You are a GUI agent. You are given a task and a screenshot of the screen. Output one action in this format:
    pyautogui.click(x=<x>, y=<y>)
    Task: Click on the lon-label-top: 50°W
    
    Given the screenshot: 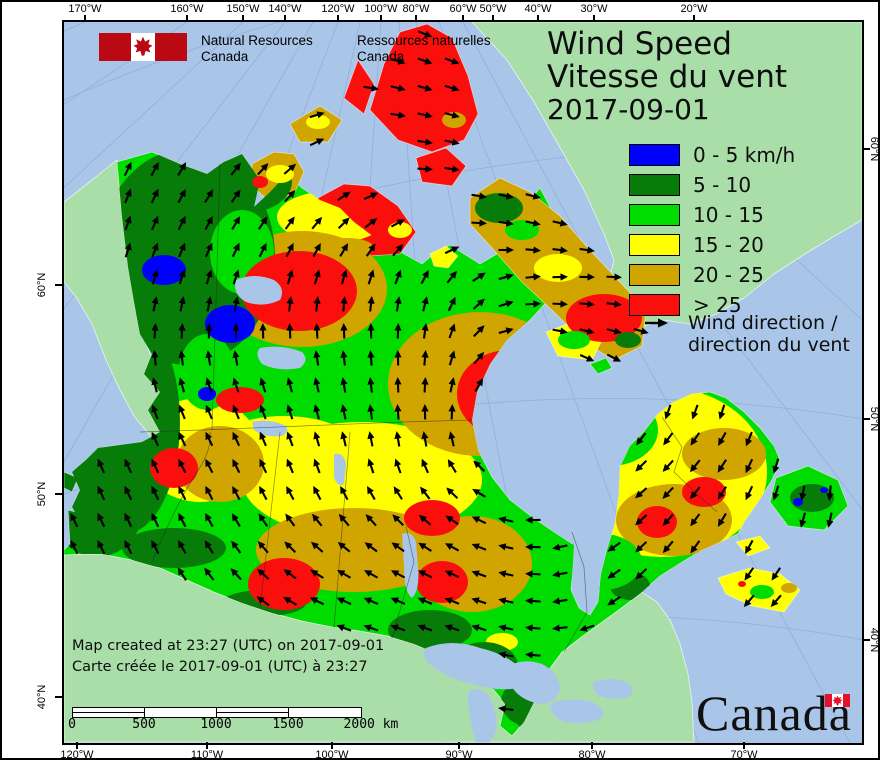 What is the action you would take?
    pyautogui.click(x=493, y=9)
    